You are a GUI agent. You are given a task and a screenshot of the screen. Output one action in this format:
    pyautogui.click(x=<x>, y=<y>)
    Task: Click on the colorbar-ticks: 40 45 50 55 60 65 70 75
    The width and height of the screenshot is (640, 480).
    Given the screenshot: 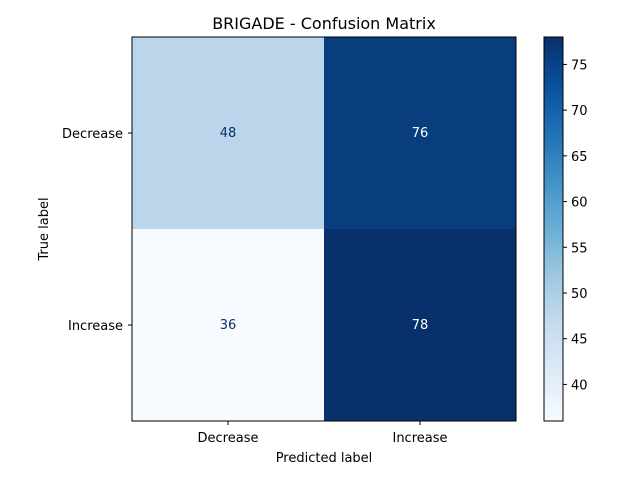 What is the action you would take?
    pyautogui.click(x=575, y=225)
    